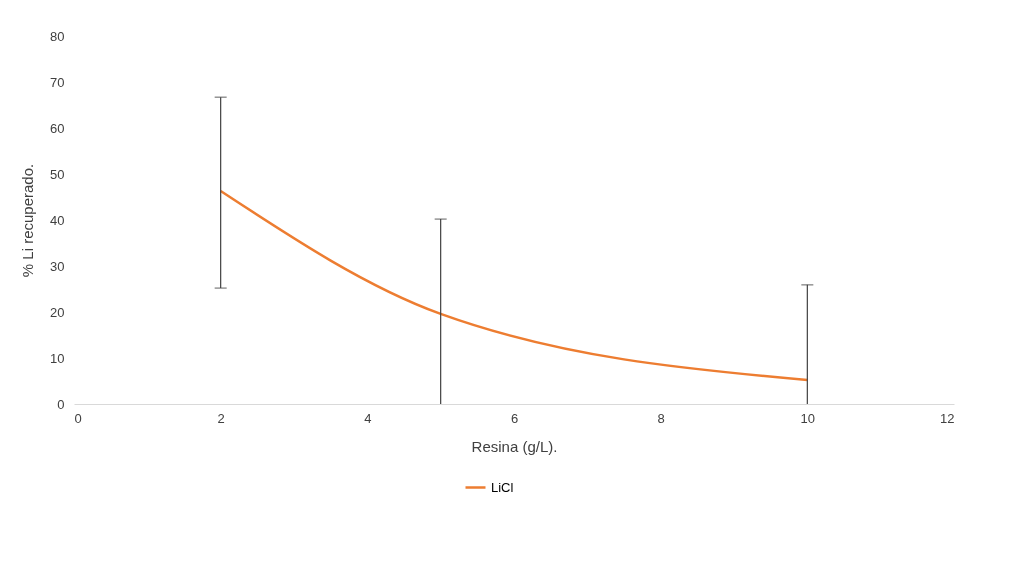 This screenshot has width=1034, height=579. Describe the element at coordinates (78, 418) in the screenshot. I see `x-tick-label: 0` at that location.